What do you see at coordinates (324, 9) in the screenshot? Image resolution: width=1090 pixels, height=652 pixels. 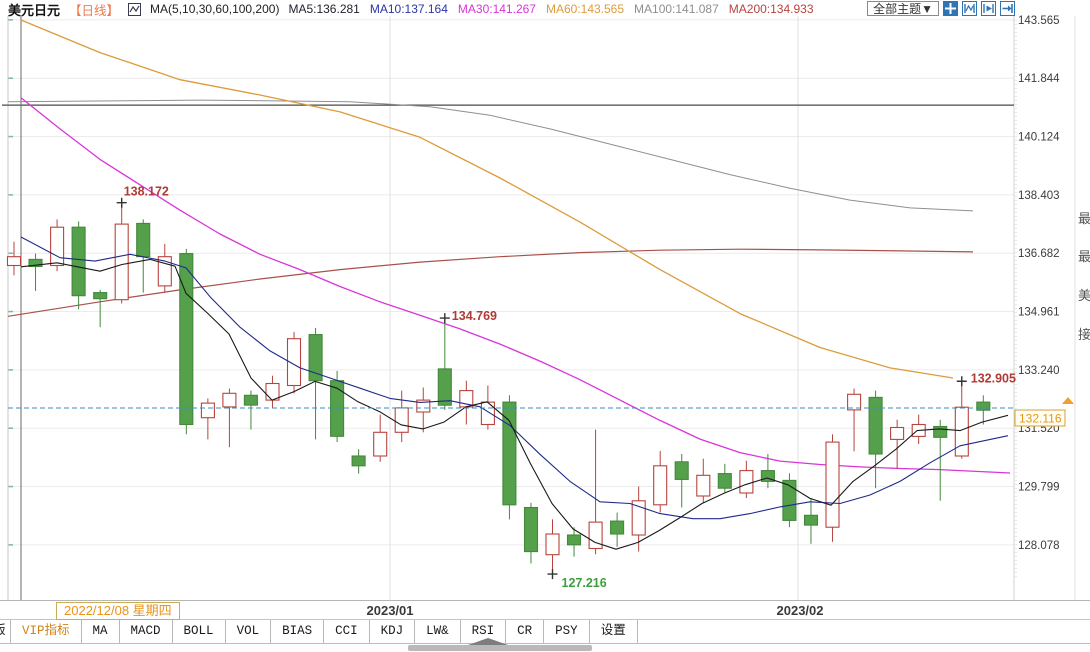 I see `ma-readout-0: MA5:136.281` at bounding box center [324, 9].